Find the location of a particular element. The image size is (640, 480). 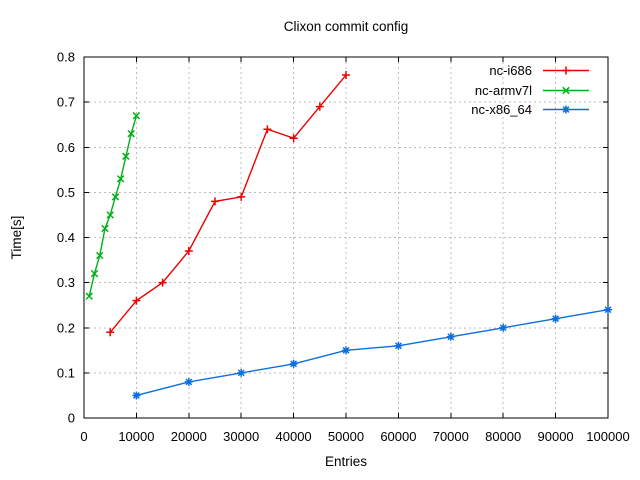

svg-text: 20000 is located at coordinates (189, 436).